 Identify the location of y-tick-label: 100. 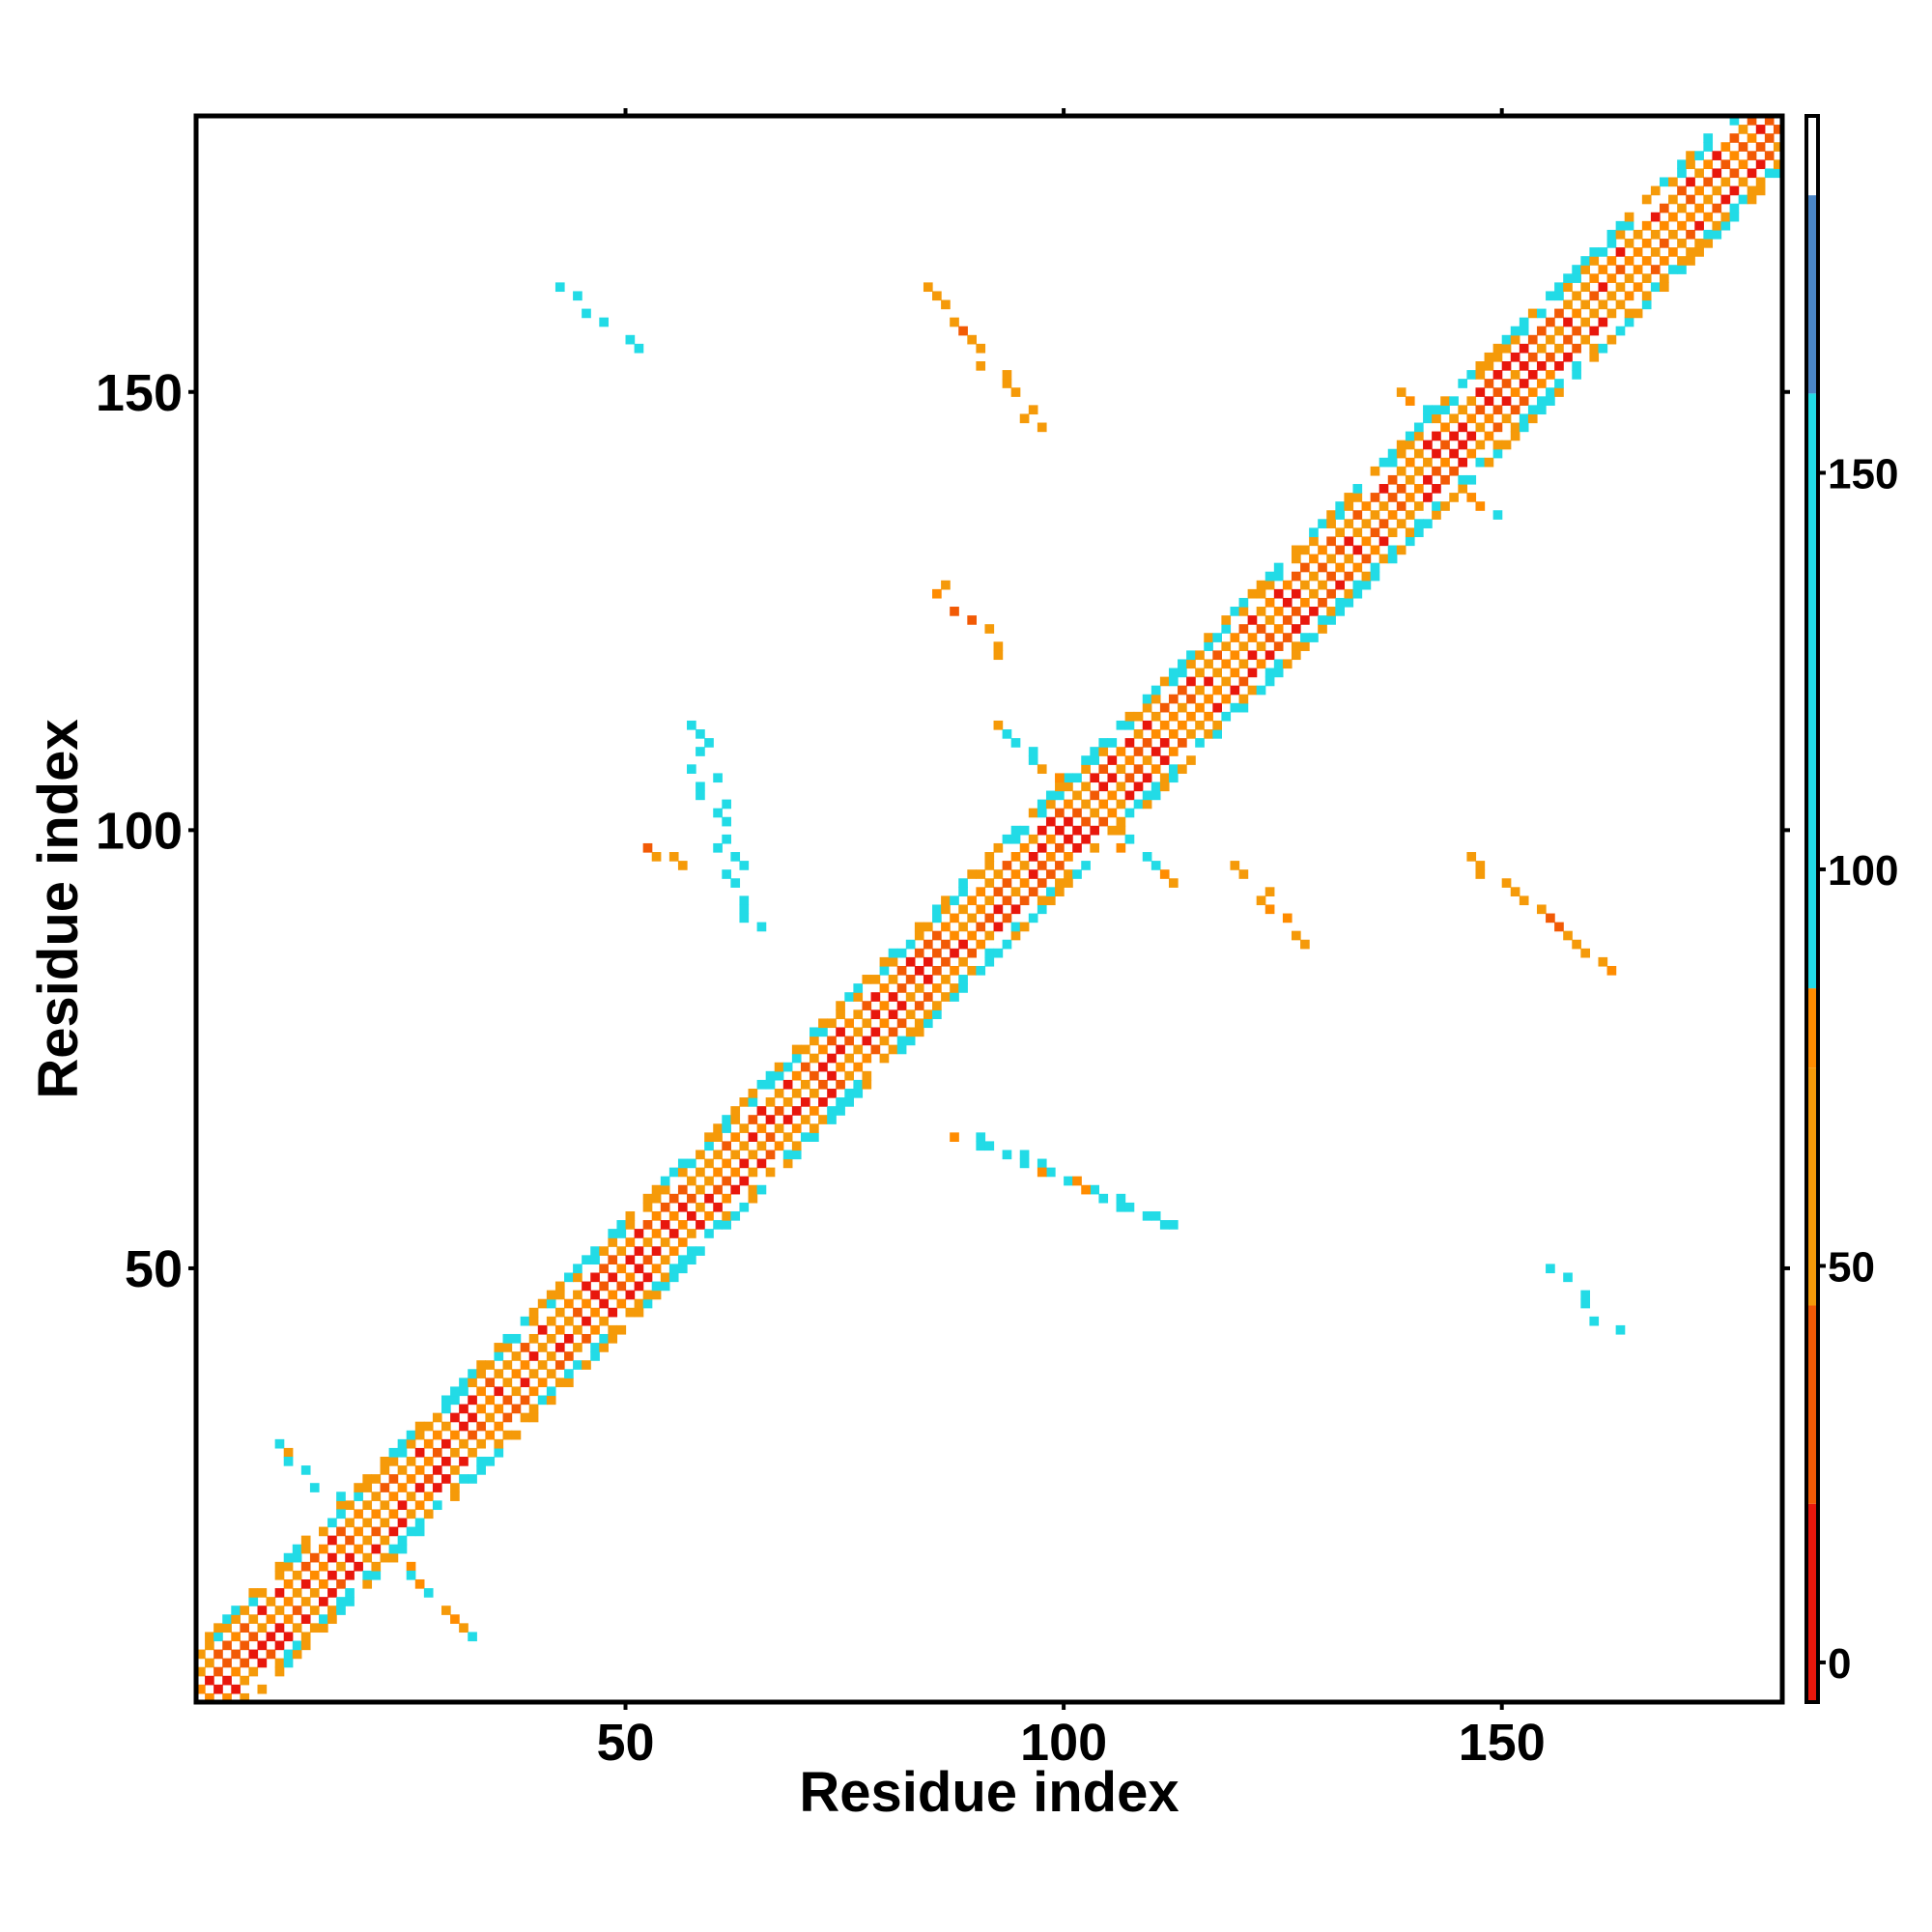
(139, 831).